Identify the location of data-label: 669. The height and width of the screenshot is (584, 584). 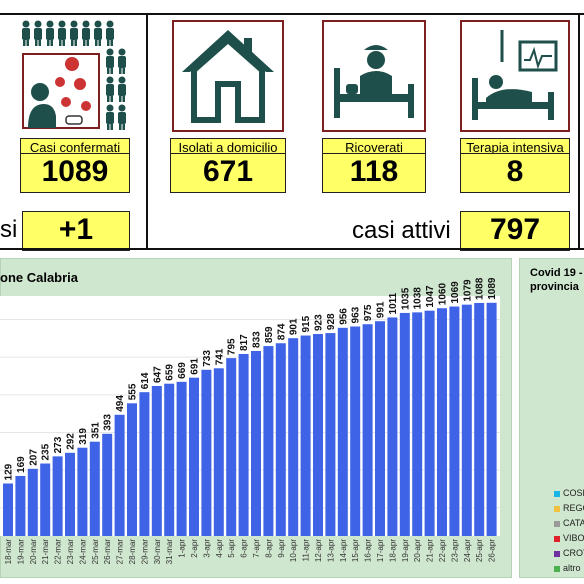
(182, 370).